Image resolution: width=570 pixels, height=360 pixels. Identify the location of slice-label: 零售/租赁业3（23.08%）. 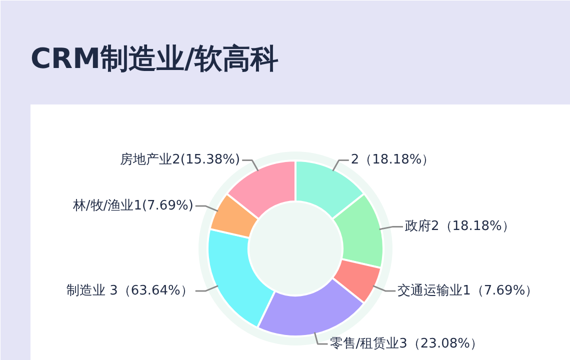
(406, 344).